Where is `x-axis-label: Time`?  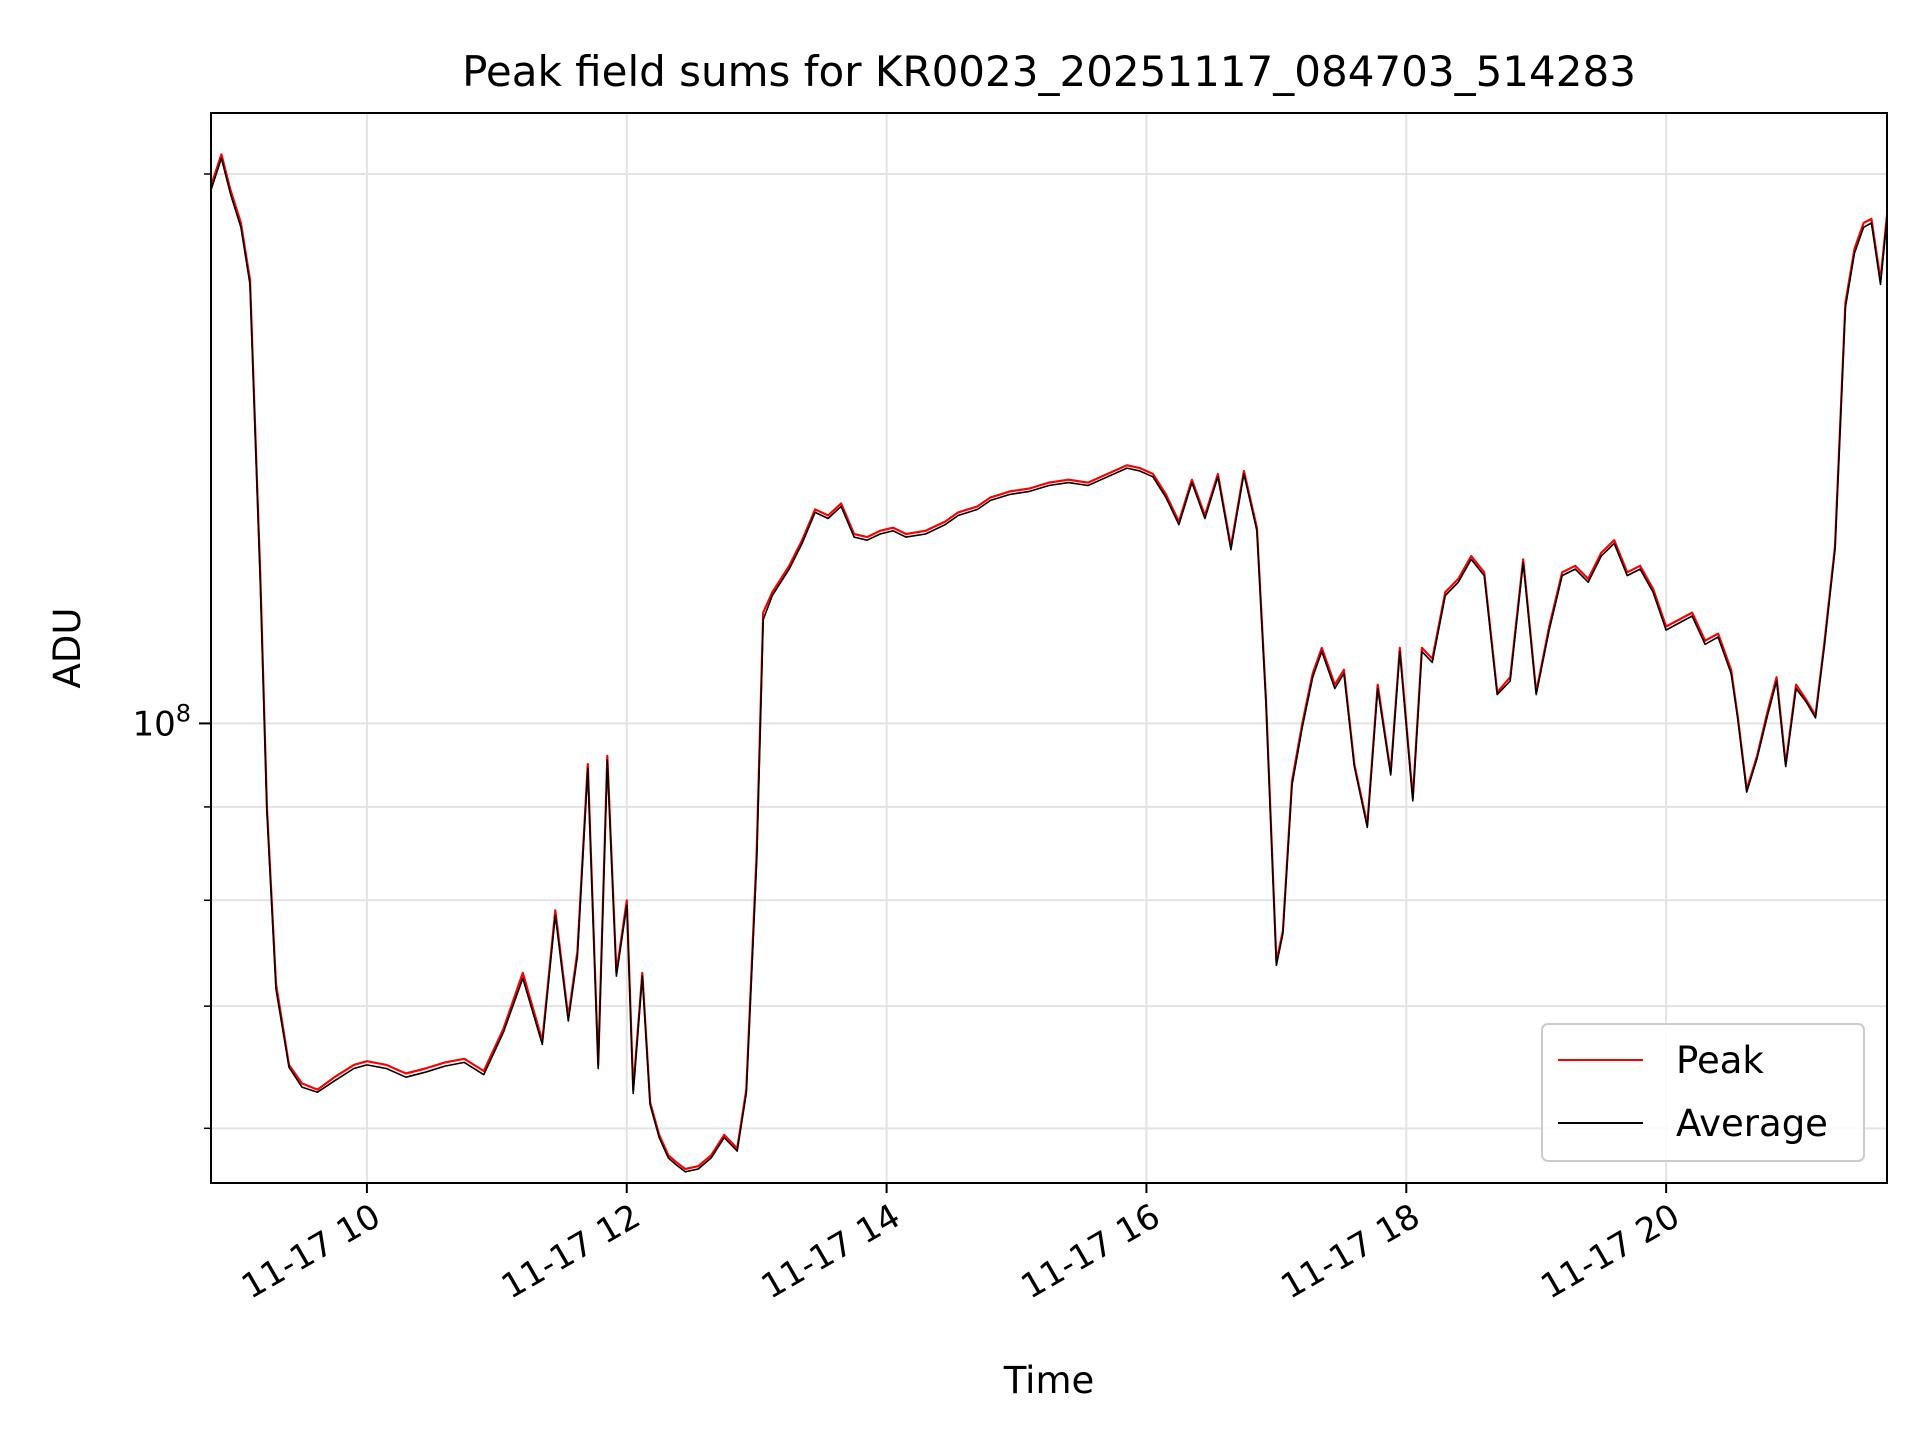
x-axis-label: Time is located at coordinates (1049, 1380).